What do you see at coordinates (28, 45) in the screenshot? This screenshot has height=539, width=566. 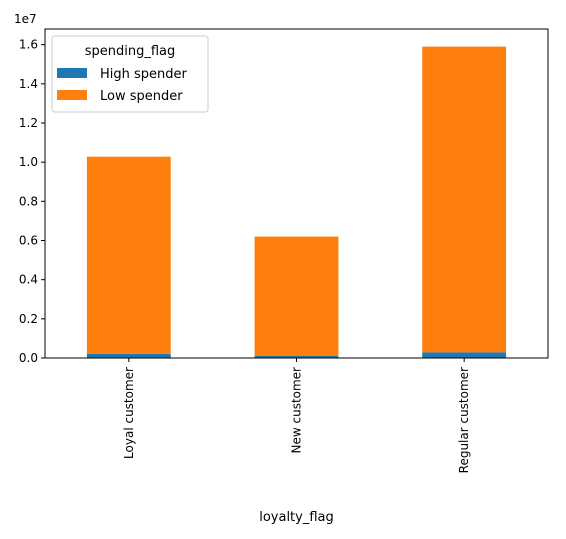 I see `y-tick-label: 1.6` at bounding box center [28, 45].